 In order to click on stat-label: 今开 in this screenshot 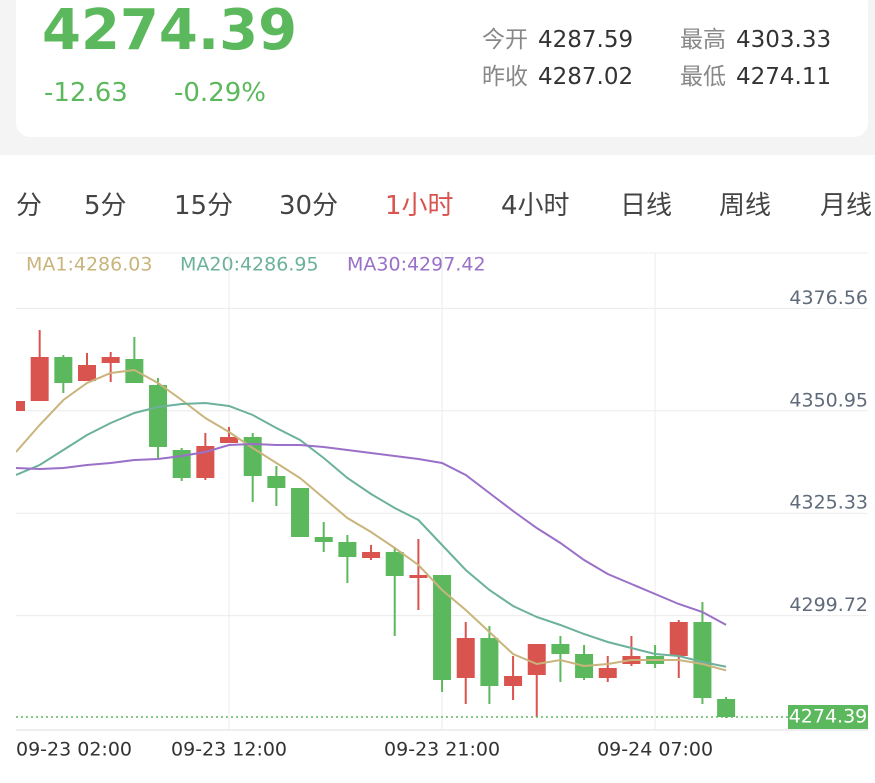, I will do `click(505, 40)`.